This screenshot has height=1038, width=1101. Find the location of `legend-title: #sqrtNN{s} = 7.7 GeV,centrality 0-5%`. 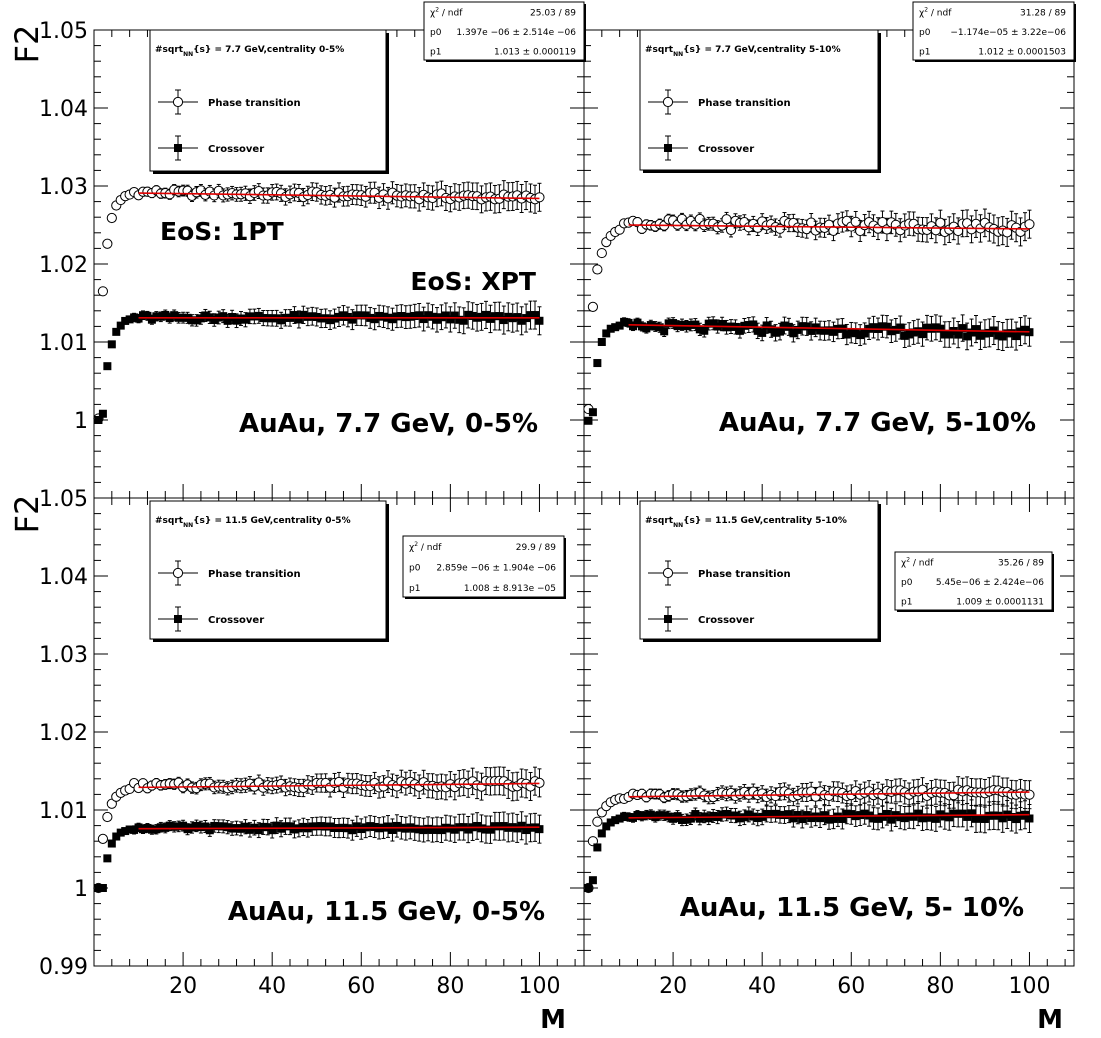

legend-title: #sqrtNN{s} = 7.7 GeV,centrality 0-5% is located at coordinates (249, 51).